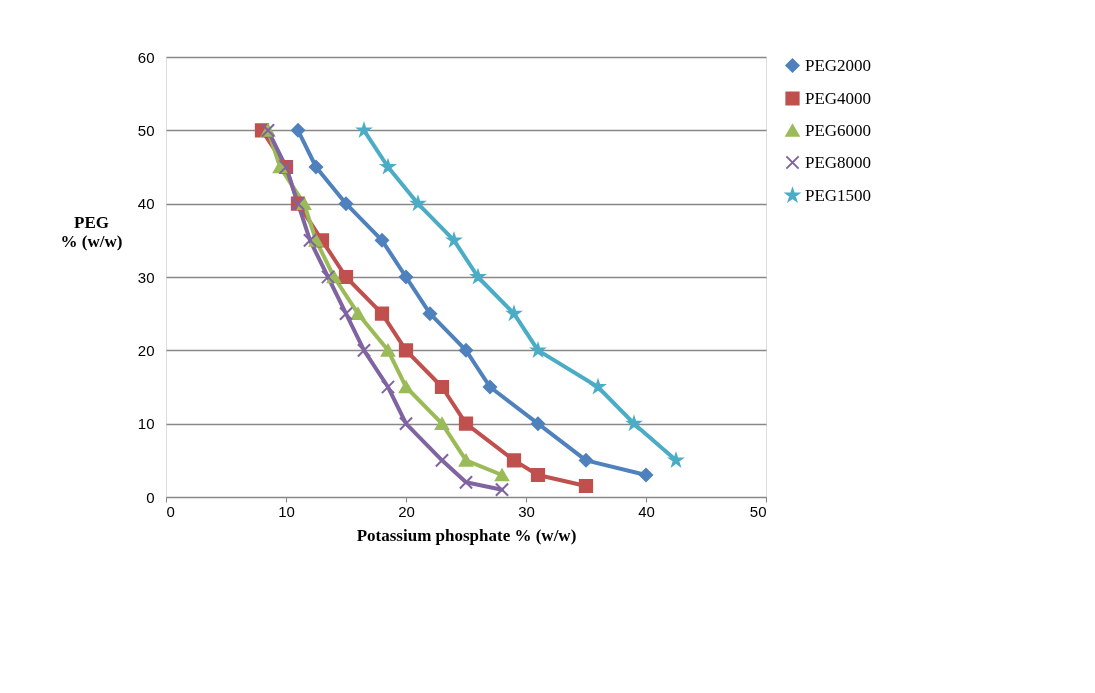 This screenshot has height=693, width=1095. What do you see at coordinates (466, 535) in the screenshot?
I see `x-axis-title: Potassium phosphate % (w/w)` at bounding box center [466, 535].